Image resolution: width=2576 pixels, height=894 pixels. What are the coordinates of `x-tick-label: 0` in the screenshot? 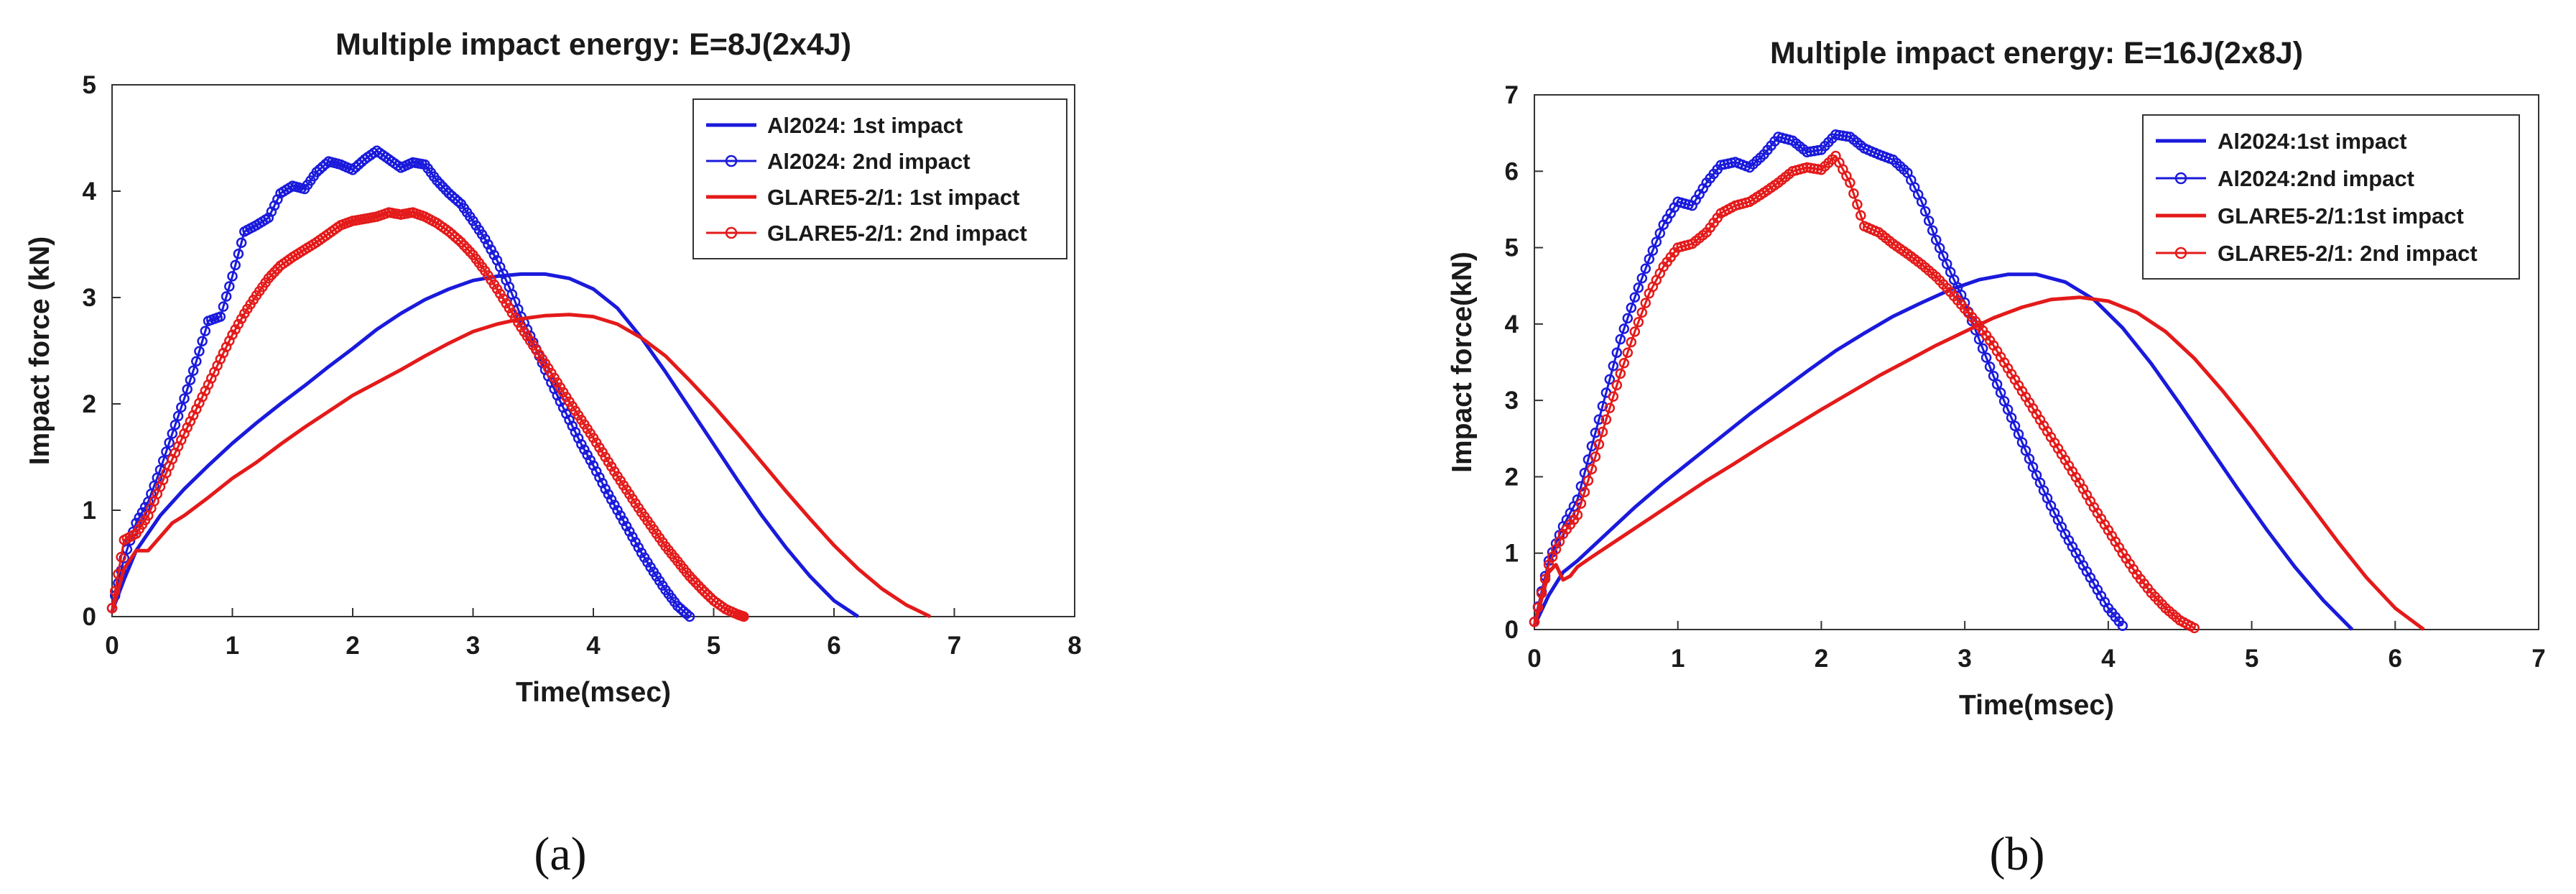 It's located at (112, 646).